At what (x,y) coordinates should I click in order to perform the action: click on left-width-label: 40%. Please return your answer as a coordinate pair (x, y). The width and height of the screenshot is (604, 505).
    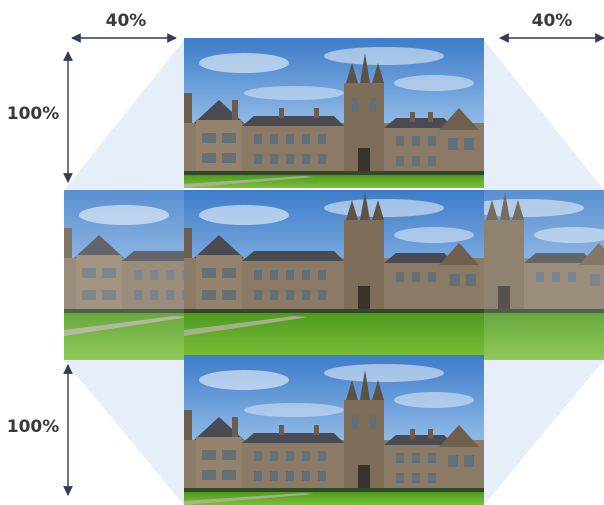
    Looking at the image, I should click on (126, 21).